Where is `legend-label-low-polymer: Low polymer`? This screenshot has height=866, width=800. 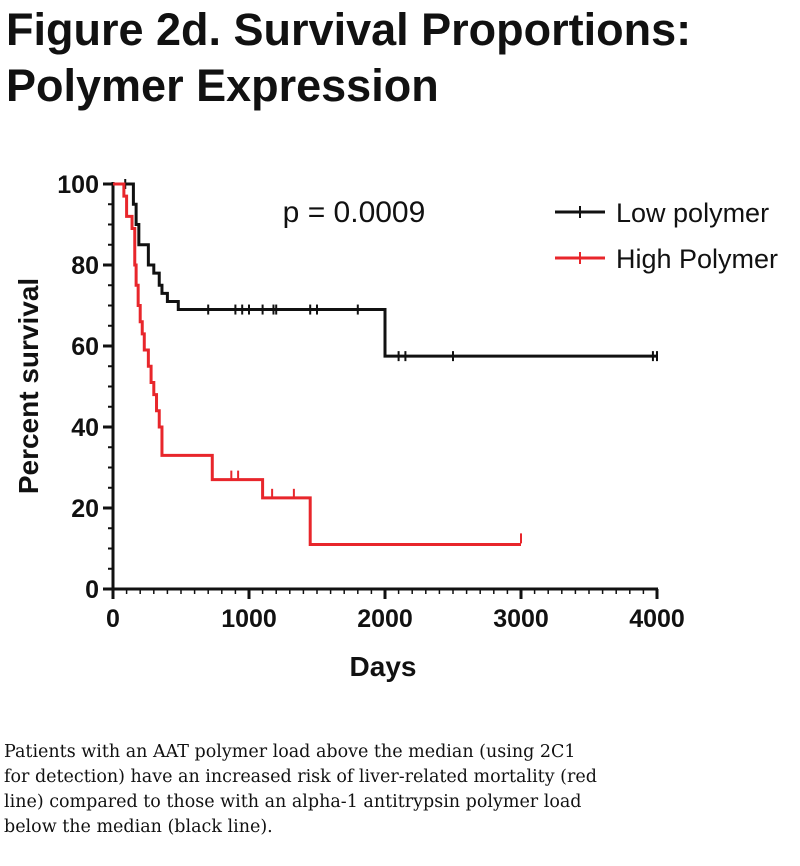
legend-label-low-polymer: Low polymer is located at coordinates (692, 213).